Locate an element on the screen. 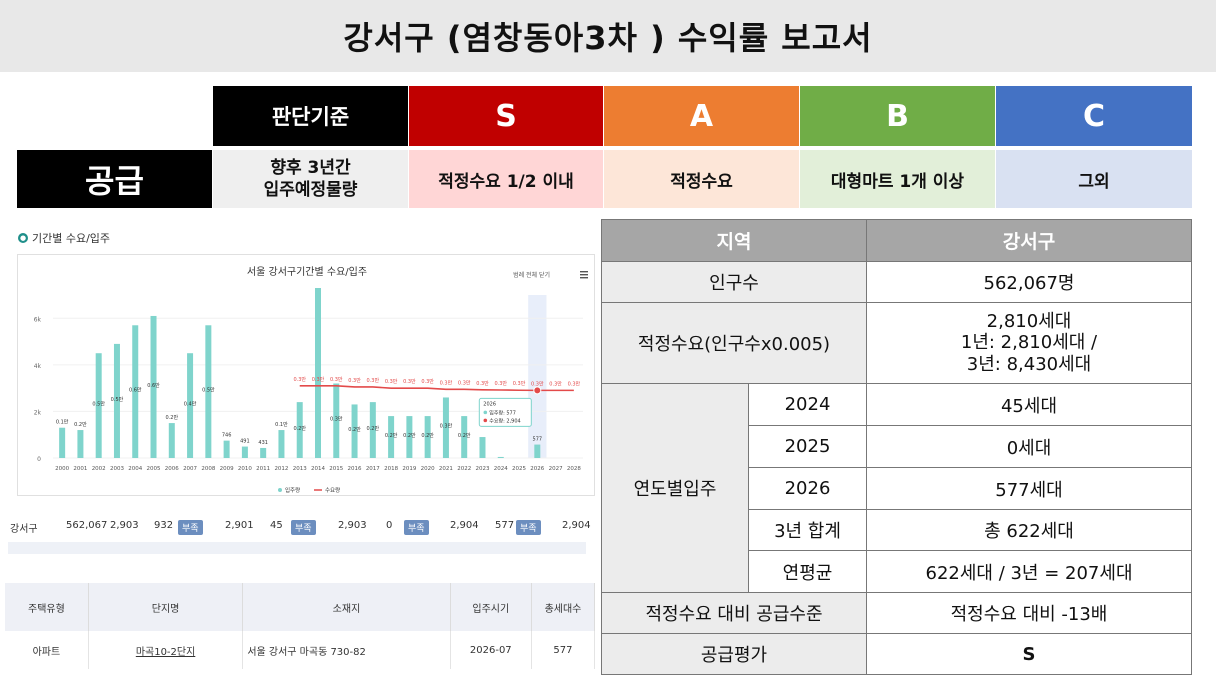 The width and height of the screenshot is (1216, 684). demand-line is located at coordinates (436, 388).